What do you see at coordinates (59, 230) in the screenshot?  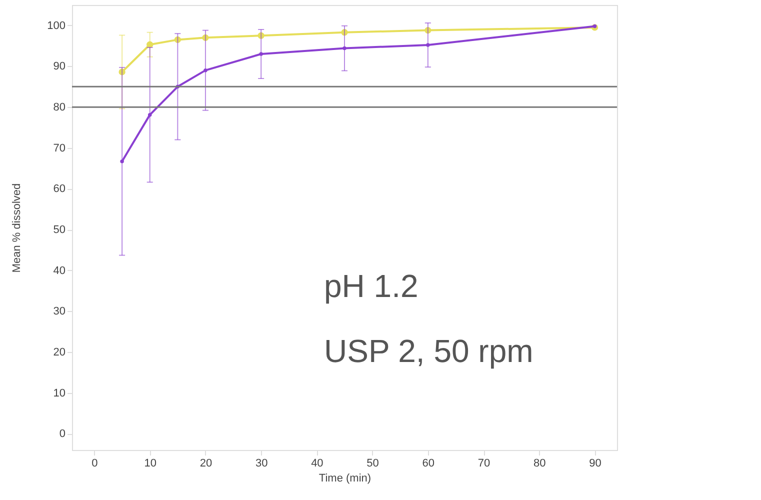 I see `y-tick-label: 50` at bounding box center [59, 230].